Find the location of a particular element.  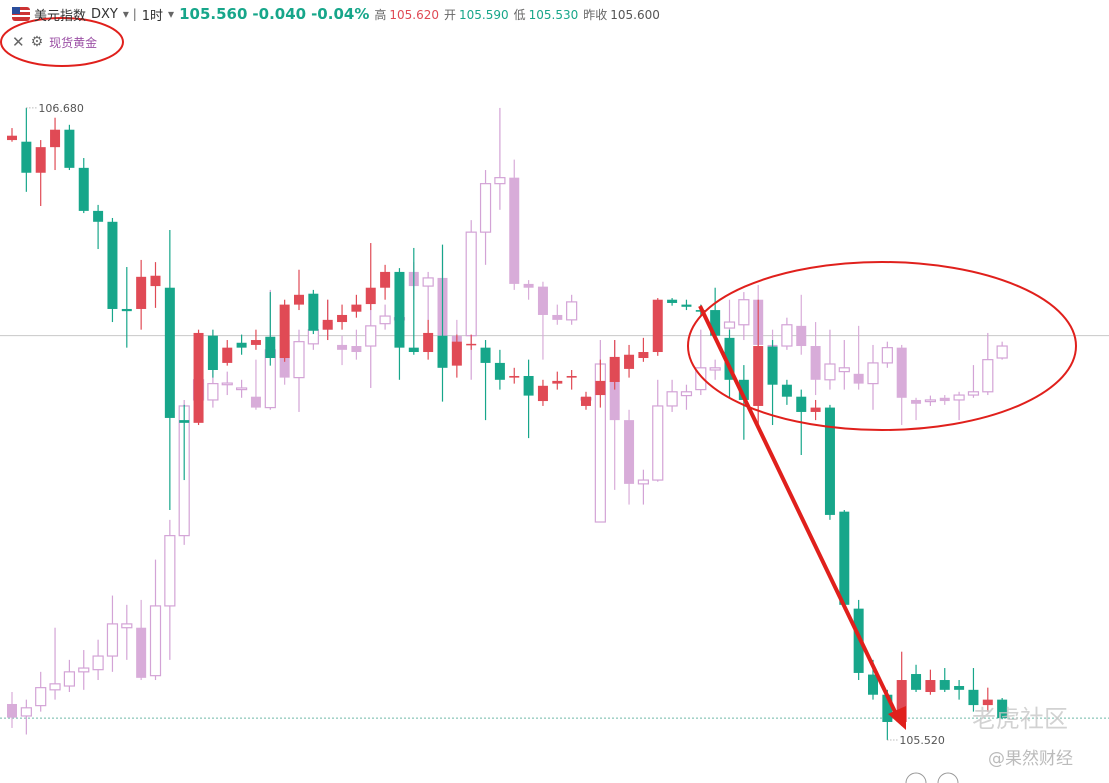

interval: 1时 is located at coordinates (152, 16).